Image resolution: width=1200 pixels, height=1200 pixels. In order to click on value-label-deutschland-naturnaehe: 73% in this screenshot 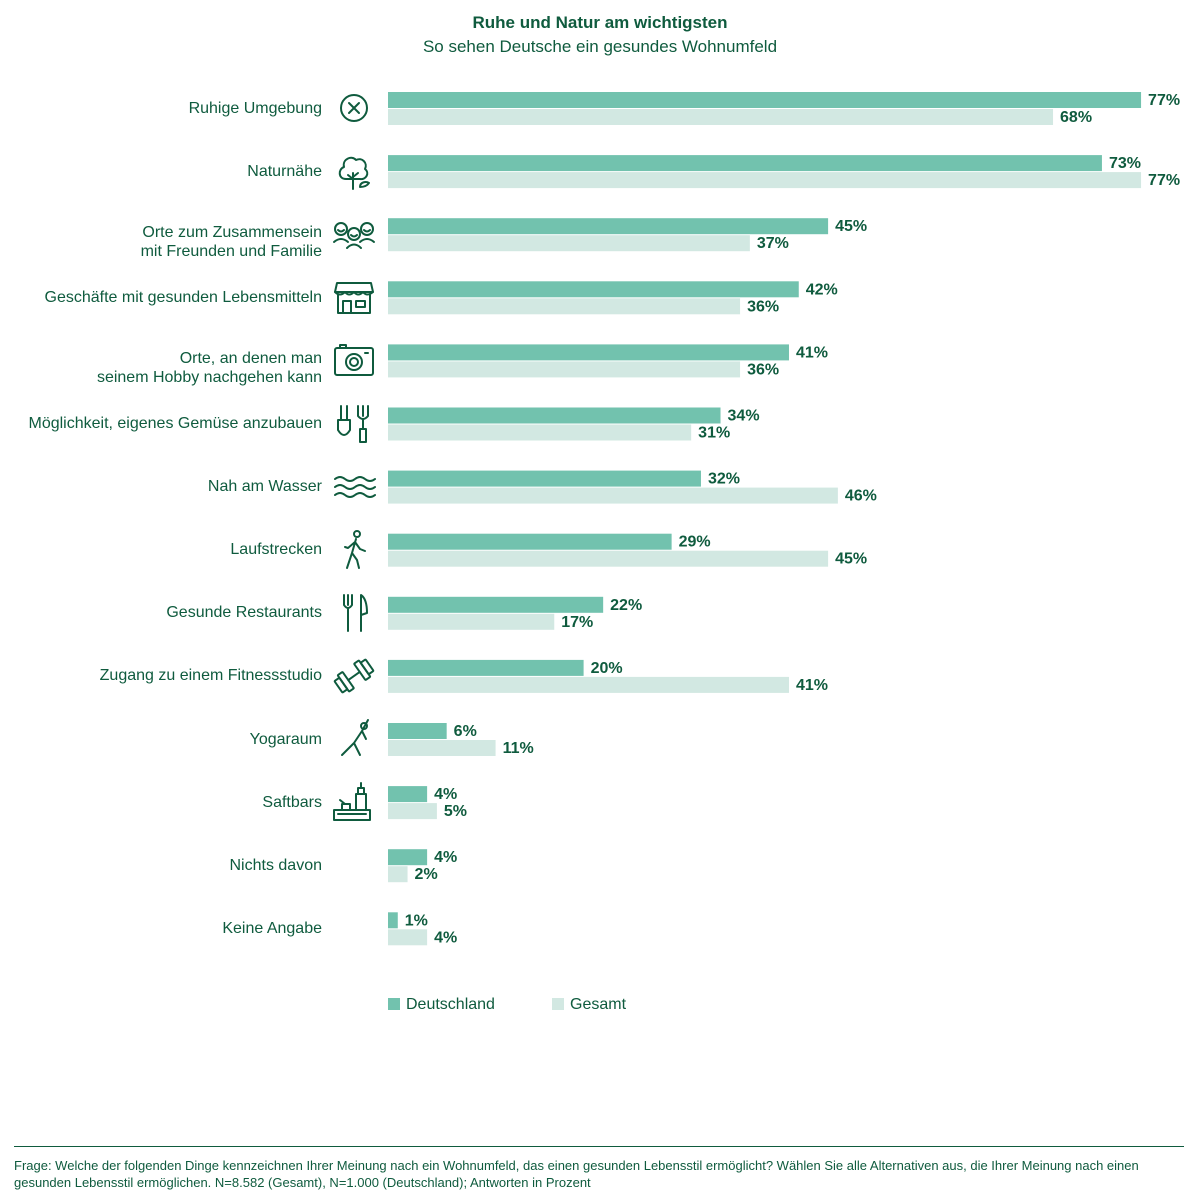, I will do `click(1125, 163)`.